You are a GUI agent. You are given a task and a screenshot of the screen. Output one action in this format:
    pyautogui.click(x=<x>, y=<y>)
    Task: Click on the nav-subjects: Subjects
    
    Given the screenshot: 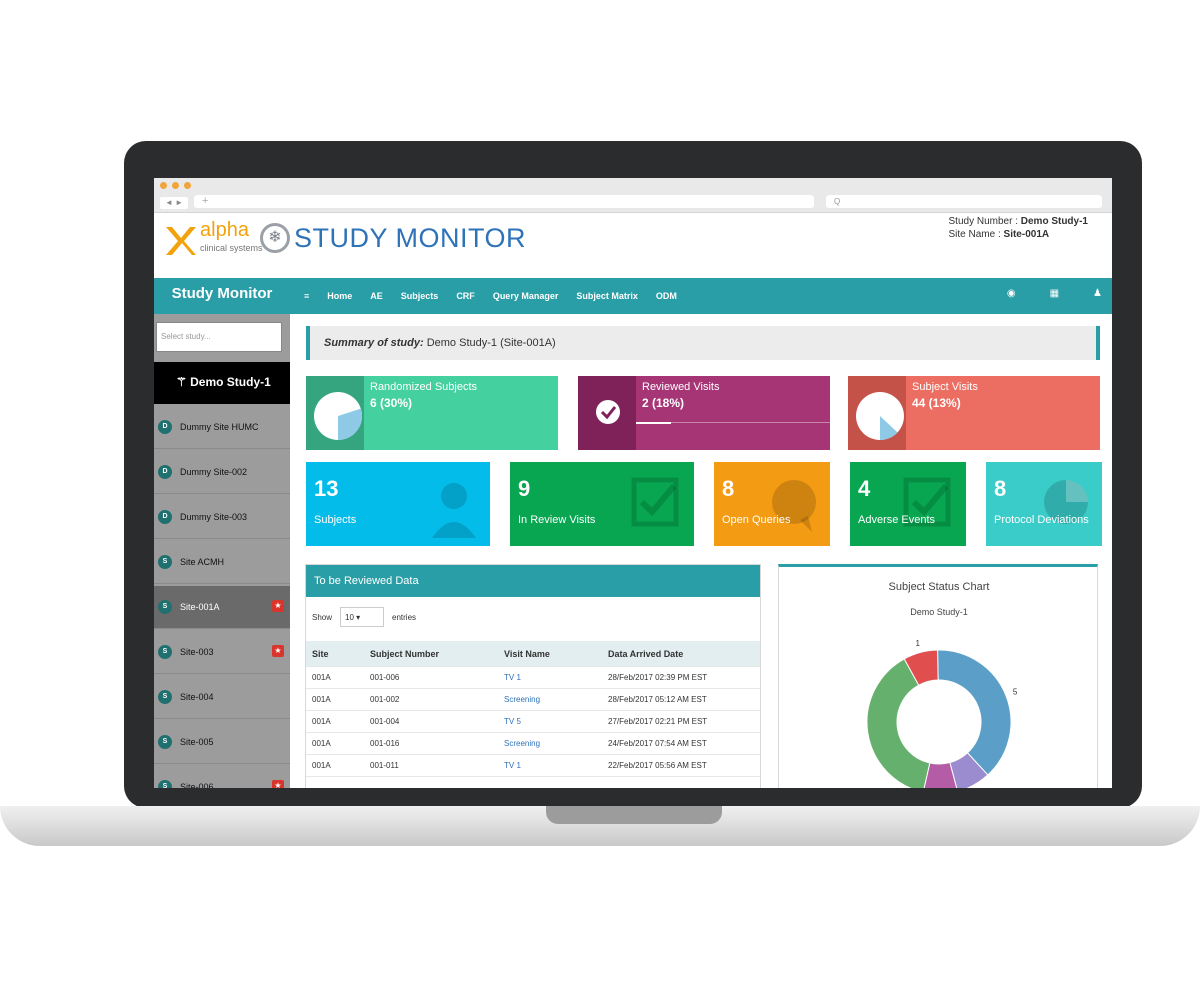 What is the action you would take?
    pyautogui.click(x=419, y=296)
    